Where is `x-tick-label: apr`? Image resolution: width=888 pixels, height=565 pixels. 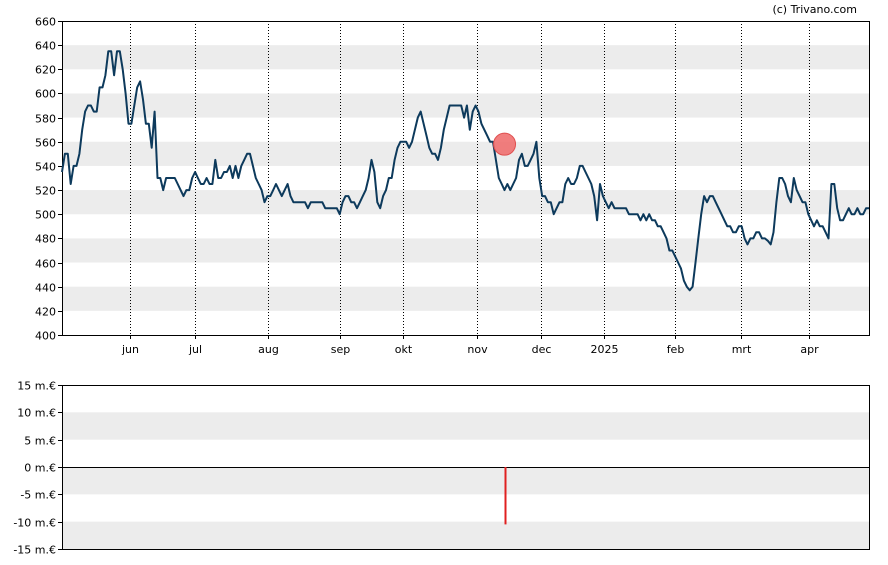 x-tick-label: apr is located at coordinates (809, 349).